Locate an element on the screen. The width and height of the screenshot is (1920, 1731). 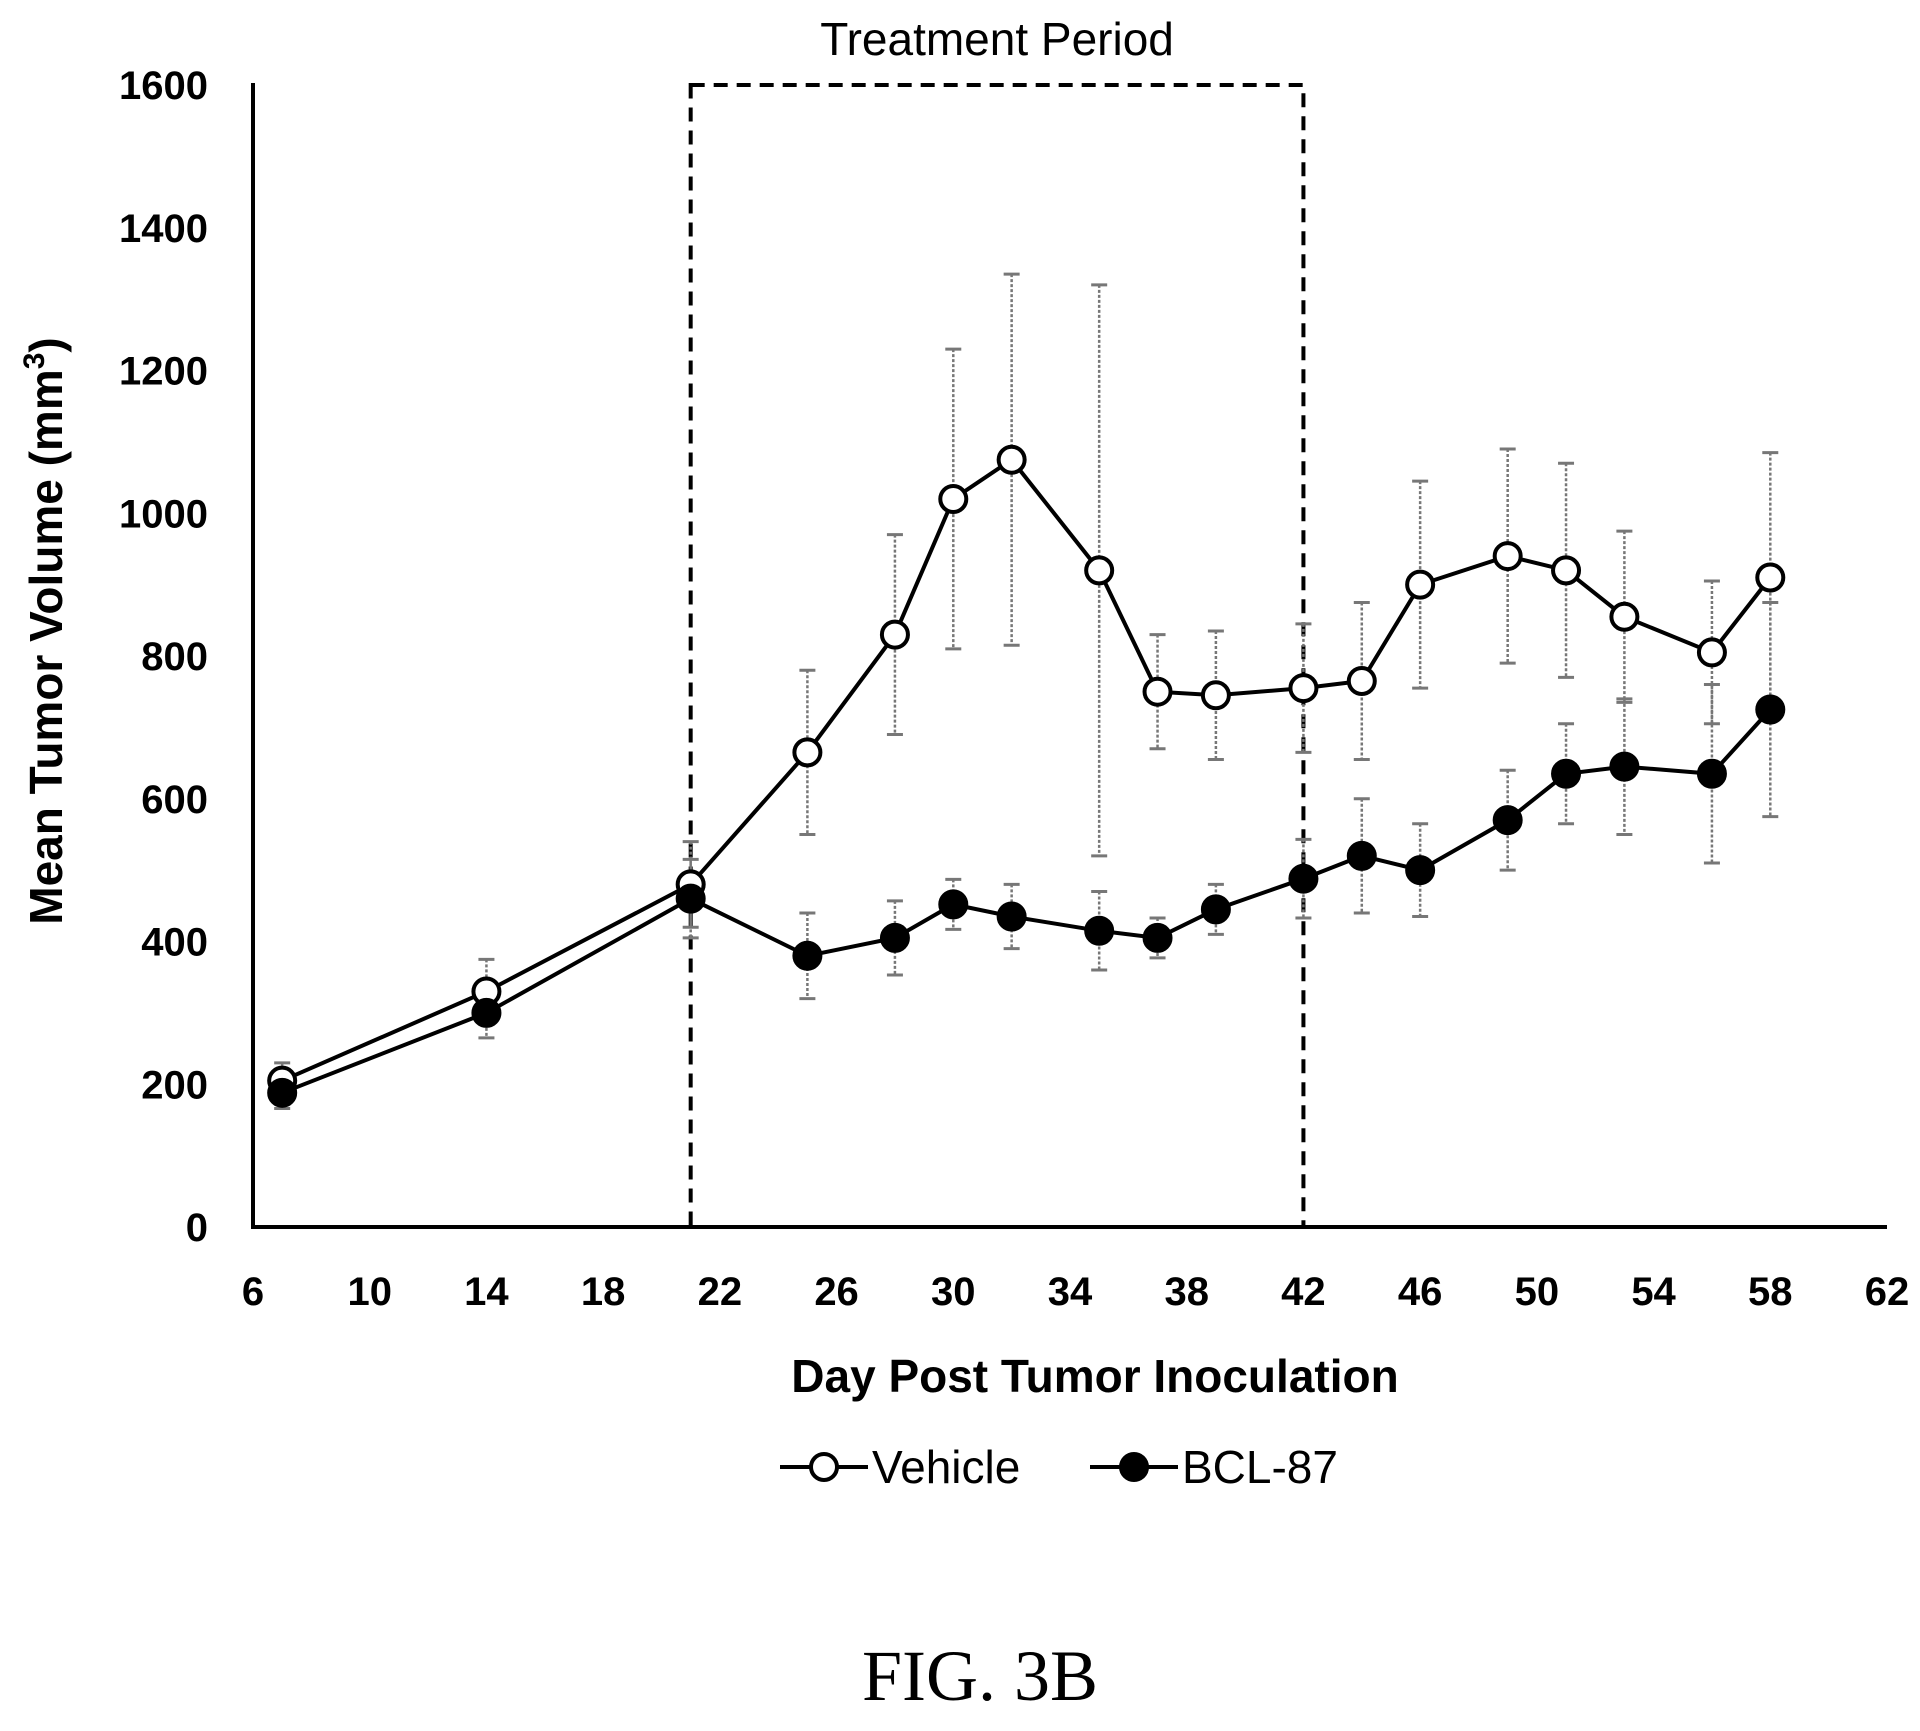
y-axis-title-superscript: 3 is located at coordinates (34, 361).